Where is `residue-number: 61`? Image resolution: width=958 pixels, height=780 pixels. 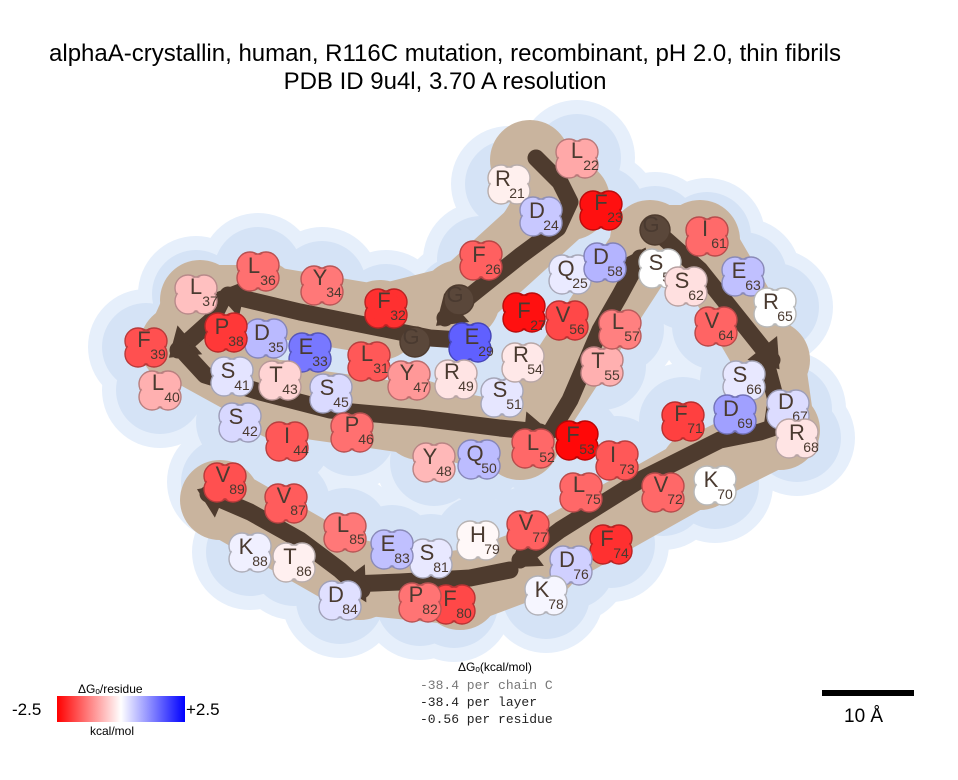
residue-number: 61 is located at coordinates (719, 243).